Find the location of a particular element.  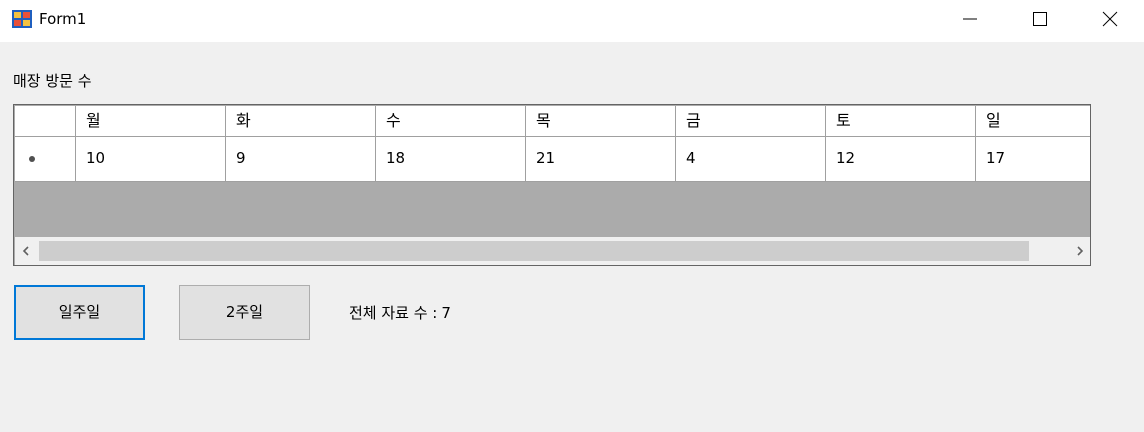

maximize-button is located at coordinates (1040, 19).